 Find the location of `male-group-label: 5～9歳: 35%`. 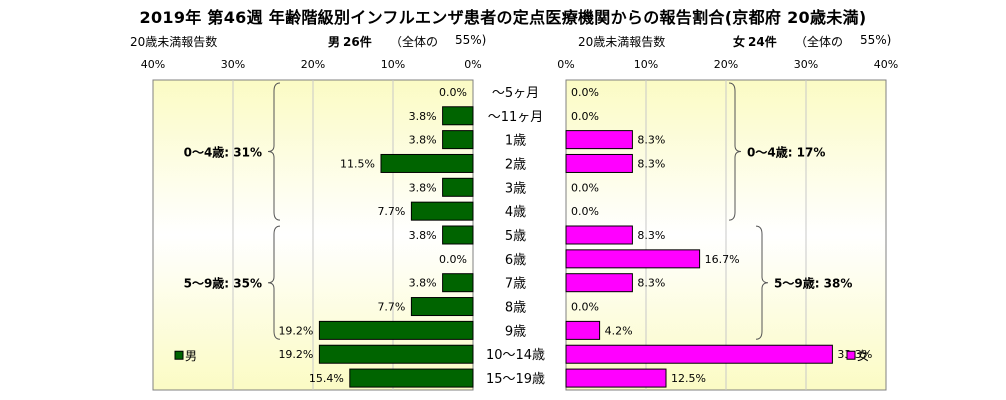

male-group-label: 5～9歳: 35% is located at coordinates (223, 283).